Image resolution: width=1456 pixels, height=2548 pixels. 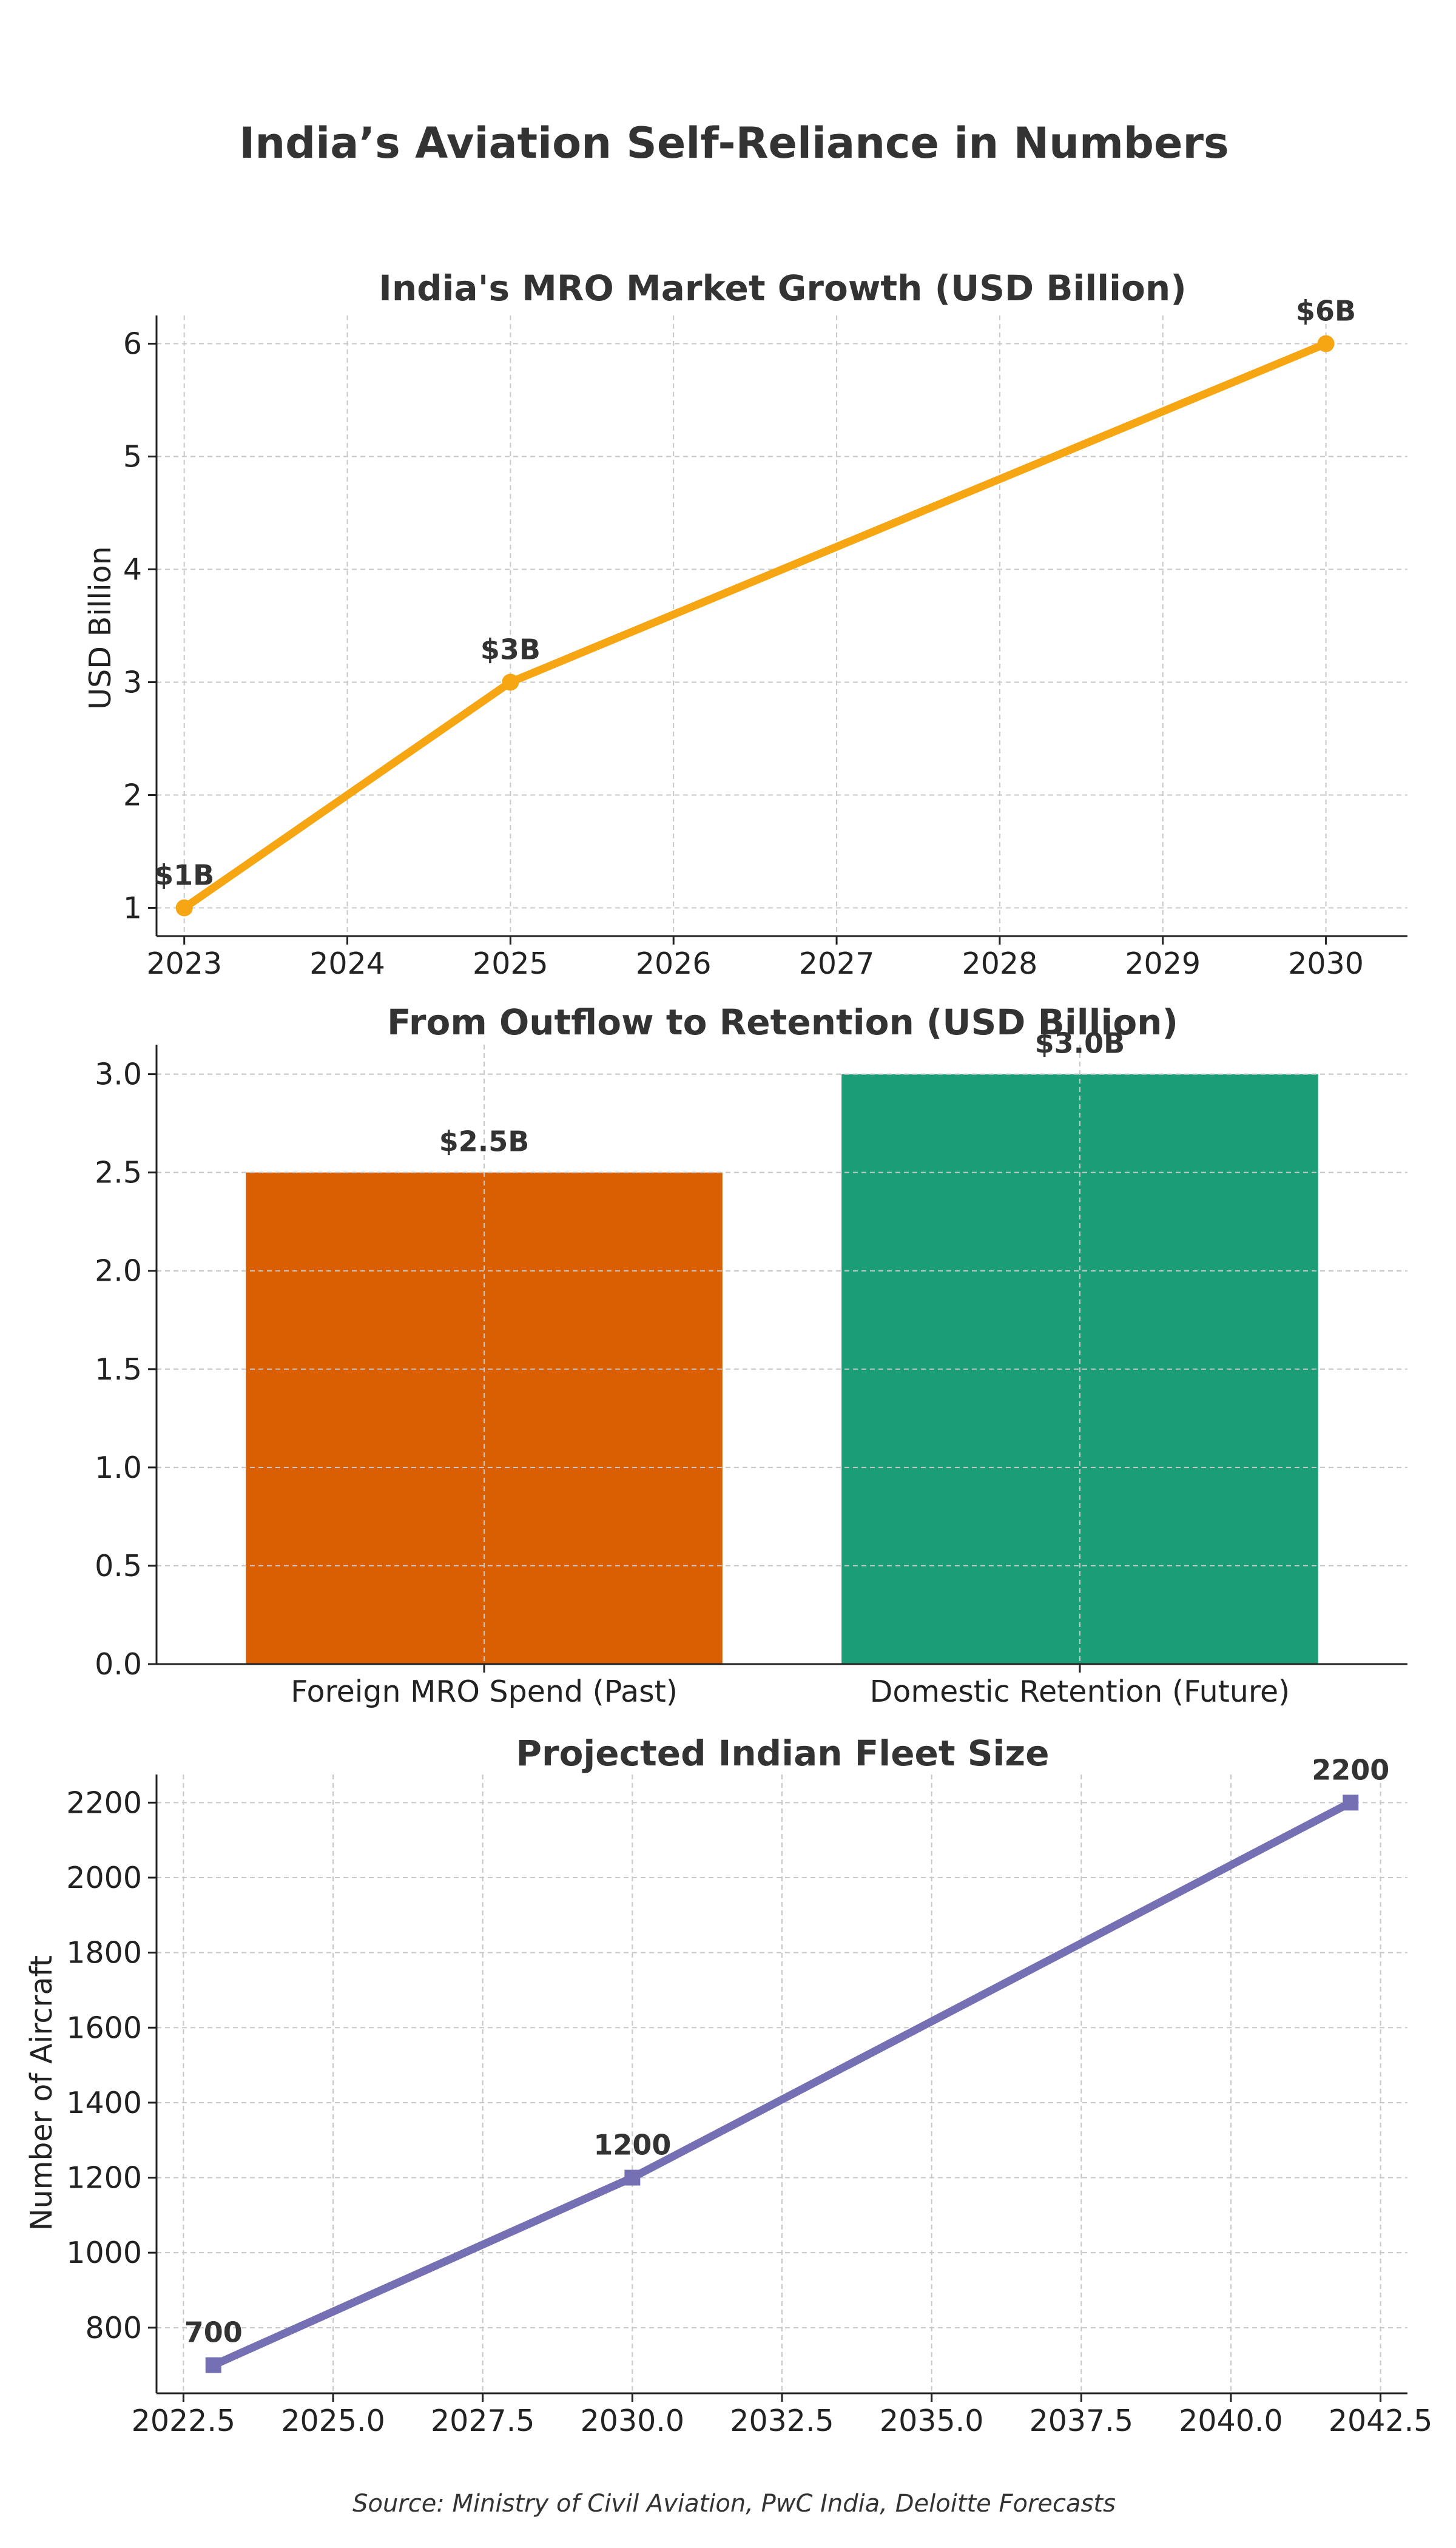 I want to click on x-tick-label: 2040.0, so click(x=1230, y=2421).